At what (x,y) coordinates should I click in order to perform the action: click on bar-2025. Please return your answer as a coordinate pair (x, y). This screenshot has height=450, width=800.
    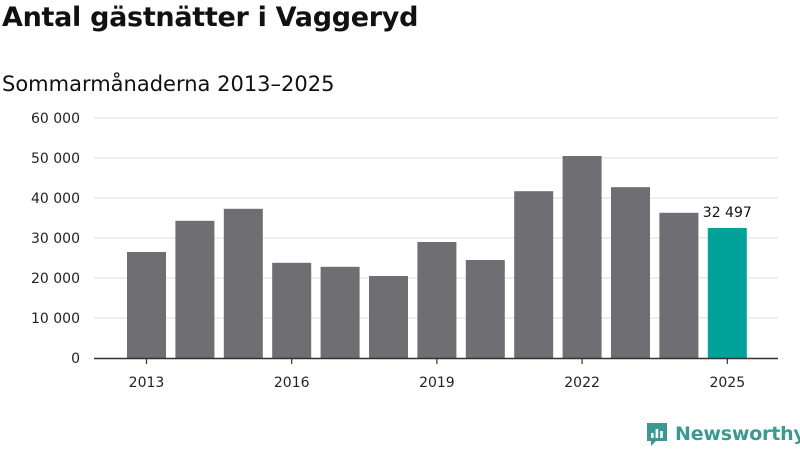
    Looking at the image, I should click on (727, 293).